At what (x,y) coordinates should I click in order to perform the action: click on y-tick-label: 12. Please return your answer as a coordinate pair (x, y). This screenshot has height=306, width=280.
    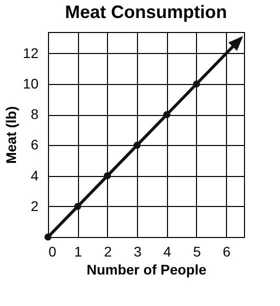
    Looking at the image, I should click on (30, 52).